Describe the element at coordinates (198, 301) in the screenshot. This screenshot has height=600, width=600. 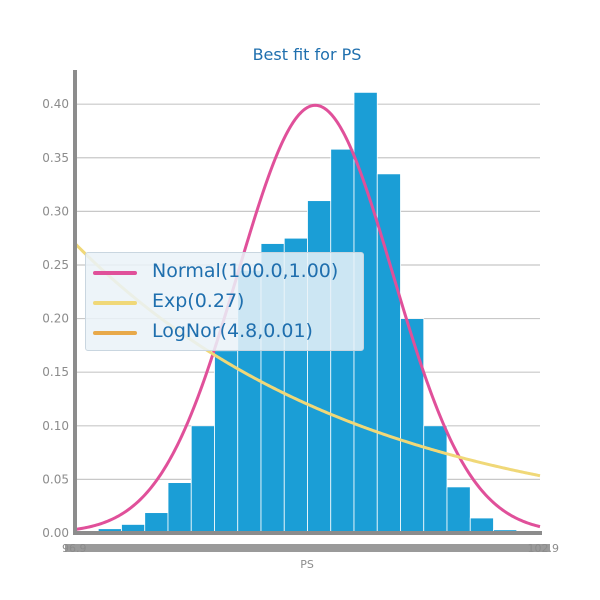
I see `legend-label-exp: Exp(0.27)` at that location.